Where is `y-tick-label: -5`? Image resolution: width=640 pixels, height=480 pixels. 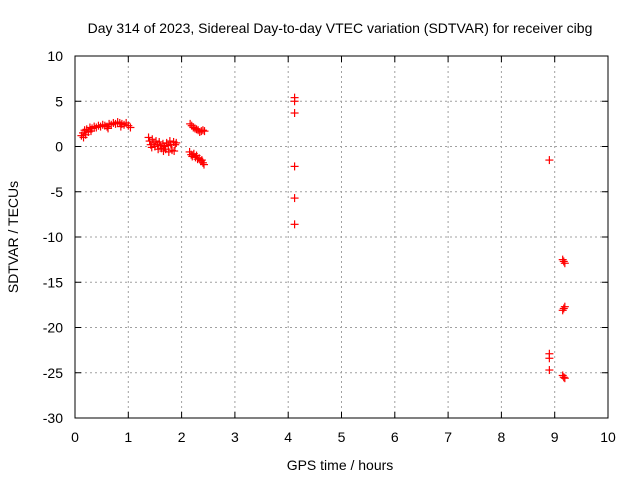
y-tick-label: -5 is located at coordinates (57, 192).